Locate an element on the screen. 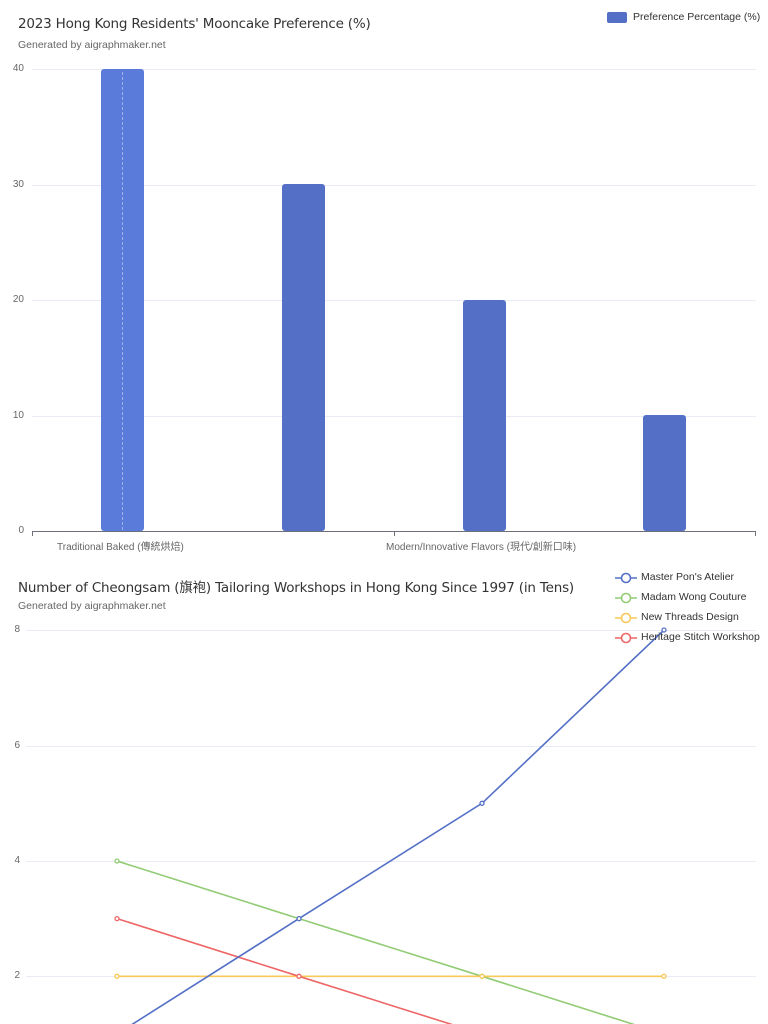  x-tick: Traditional Baked (傳統烘焙) is located at coordinates (120, 547).